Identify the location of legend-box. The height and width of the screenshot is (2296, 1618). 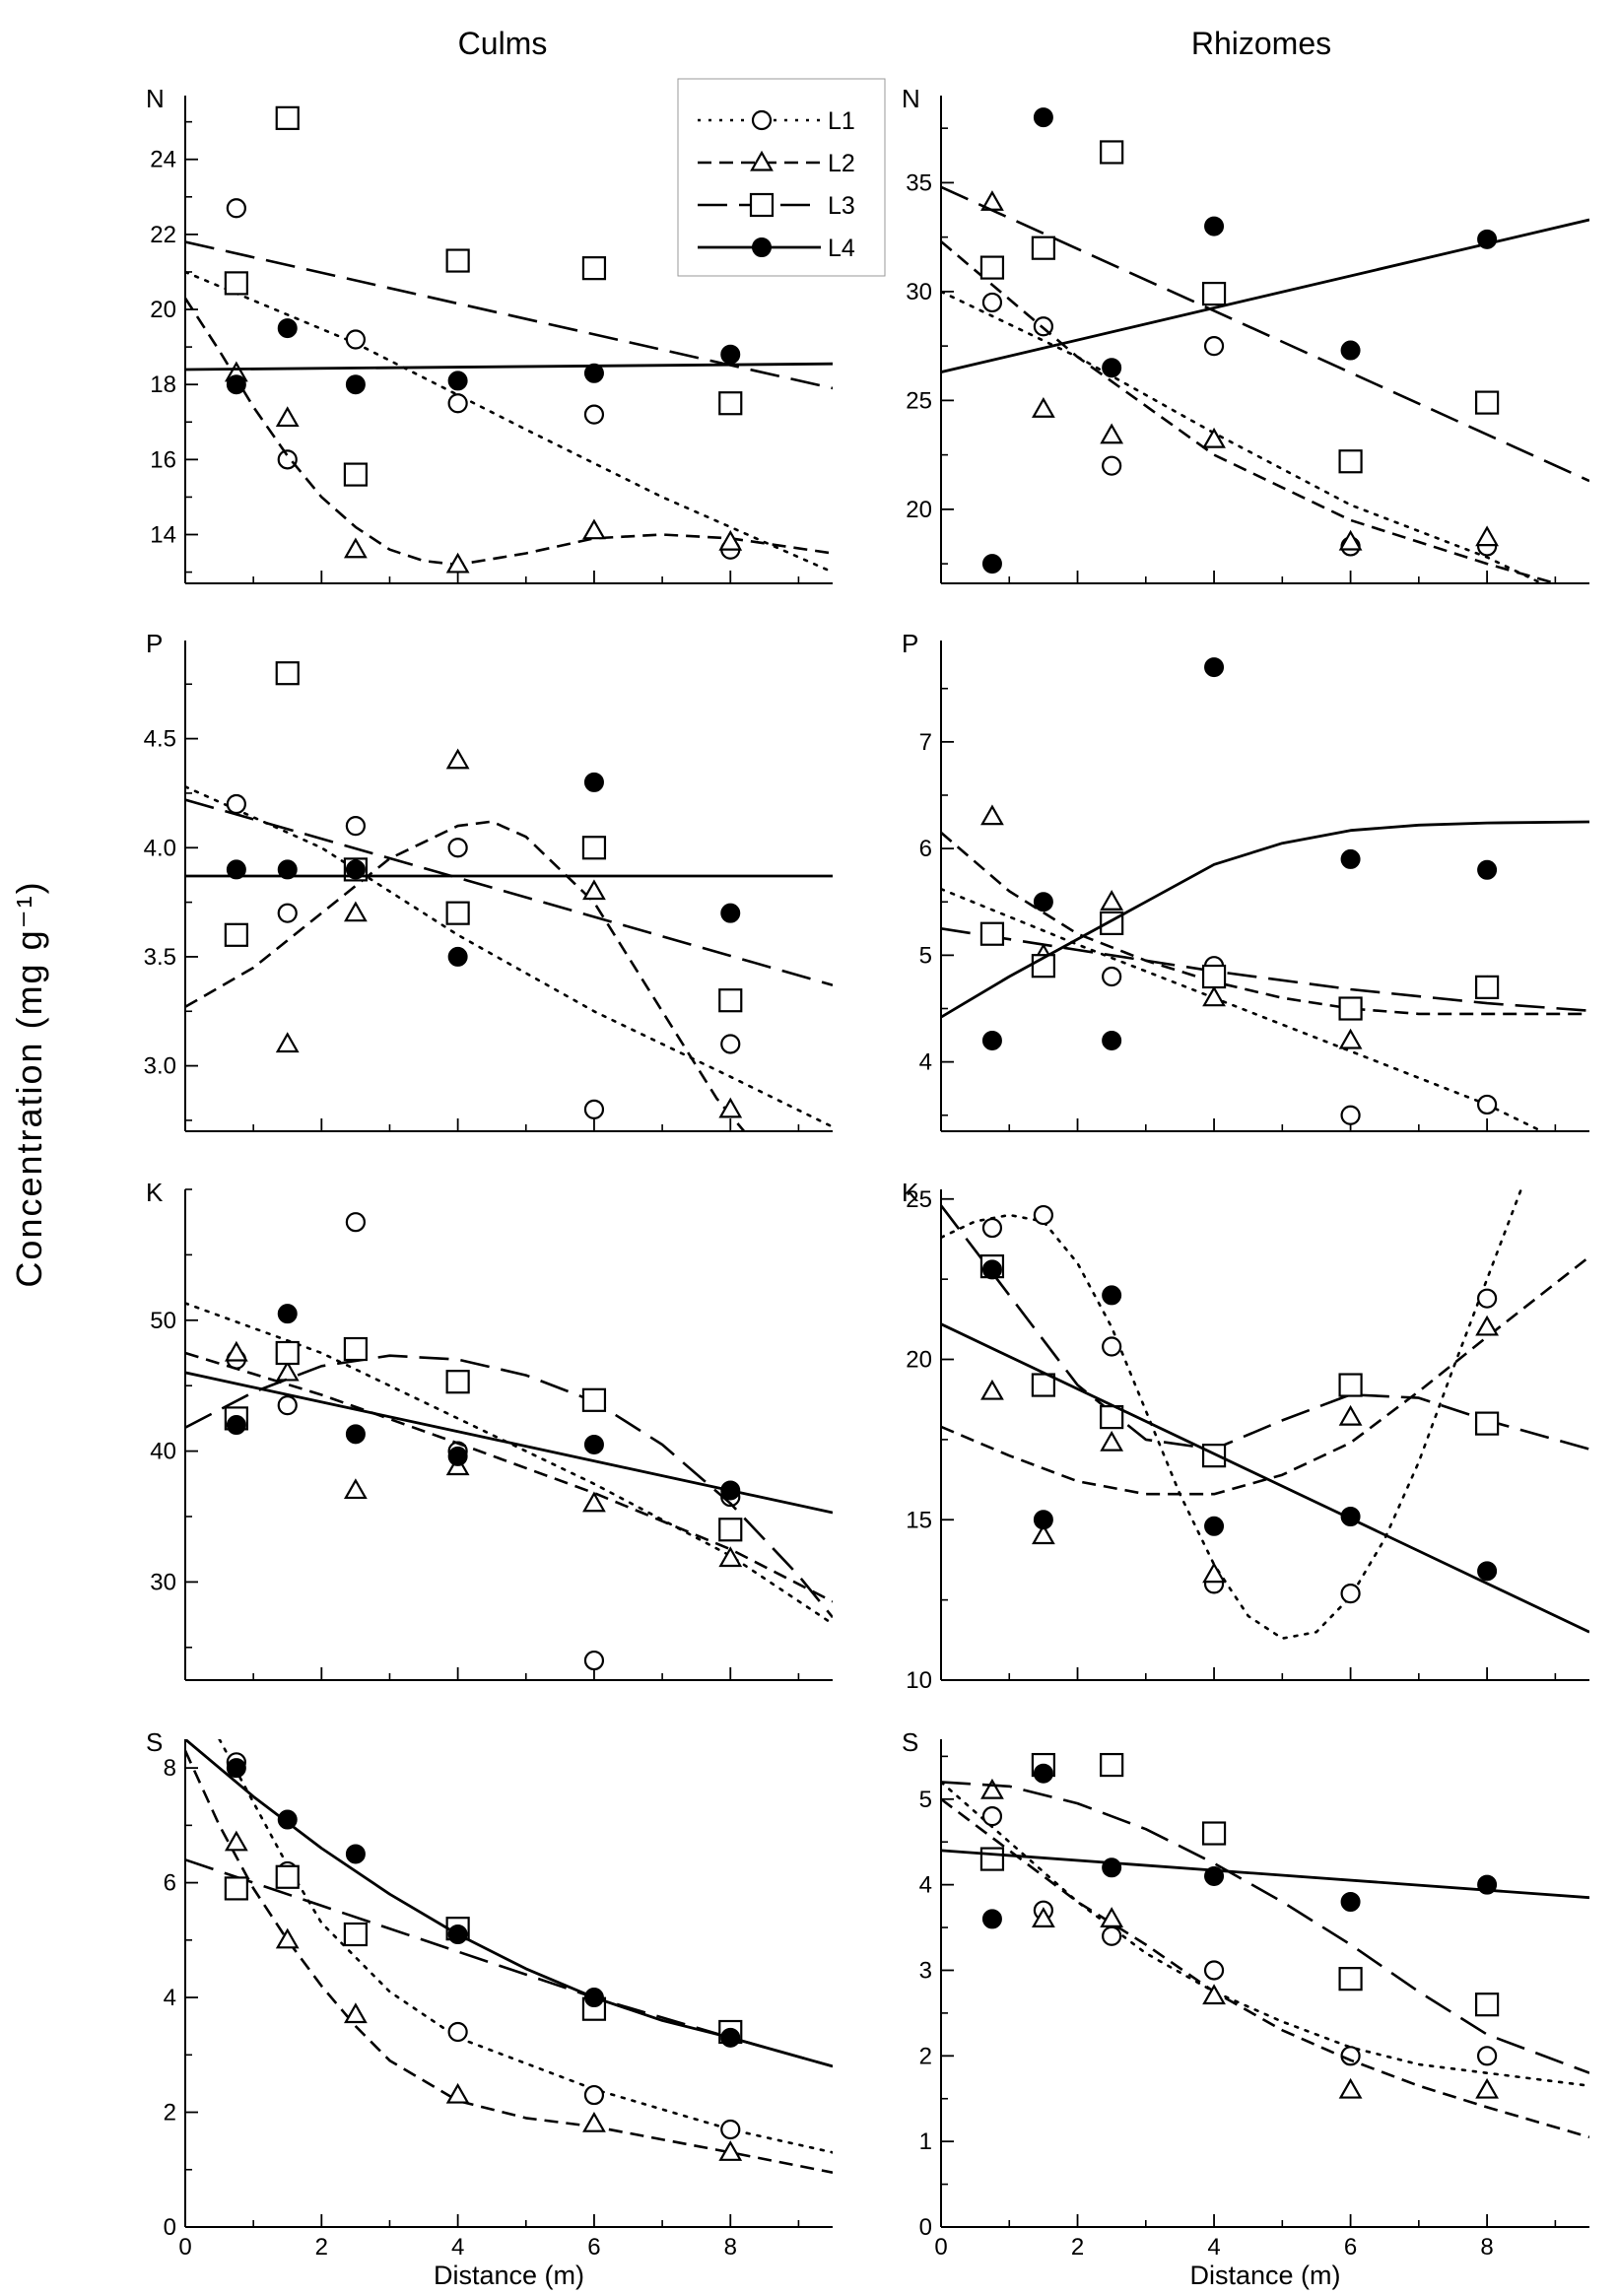
(781, 177).